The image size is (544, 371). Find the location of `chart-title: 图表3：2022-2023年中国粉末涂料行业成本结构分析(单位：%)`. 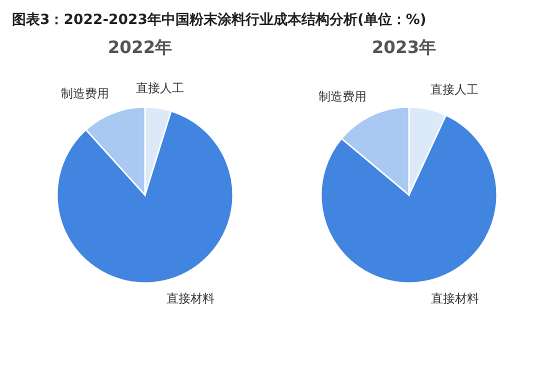

chart-title: 图表3：2022-2023年中国粉末涂料行业成本结构分析(单位：%) is located at coordinates (219, 20).